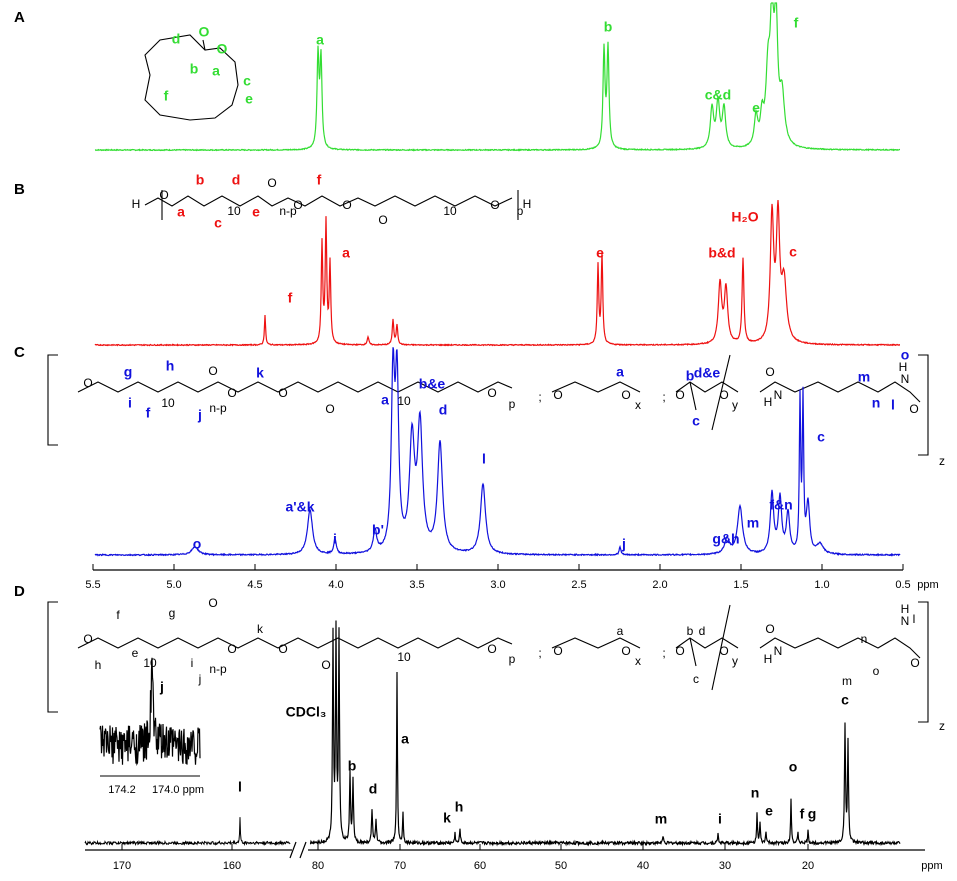 This screenshot has height=881, width=957. Describe the element at coordinates (232, 866) in the screenshot. I see `tick-label: 160` at that location.